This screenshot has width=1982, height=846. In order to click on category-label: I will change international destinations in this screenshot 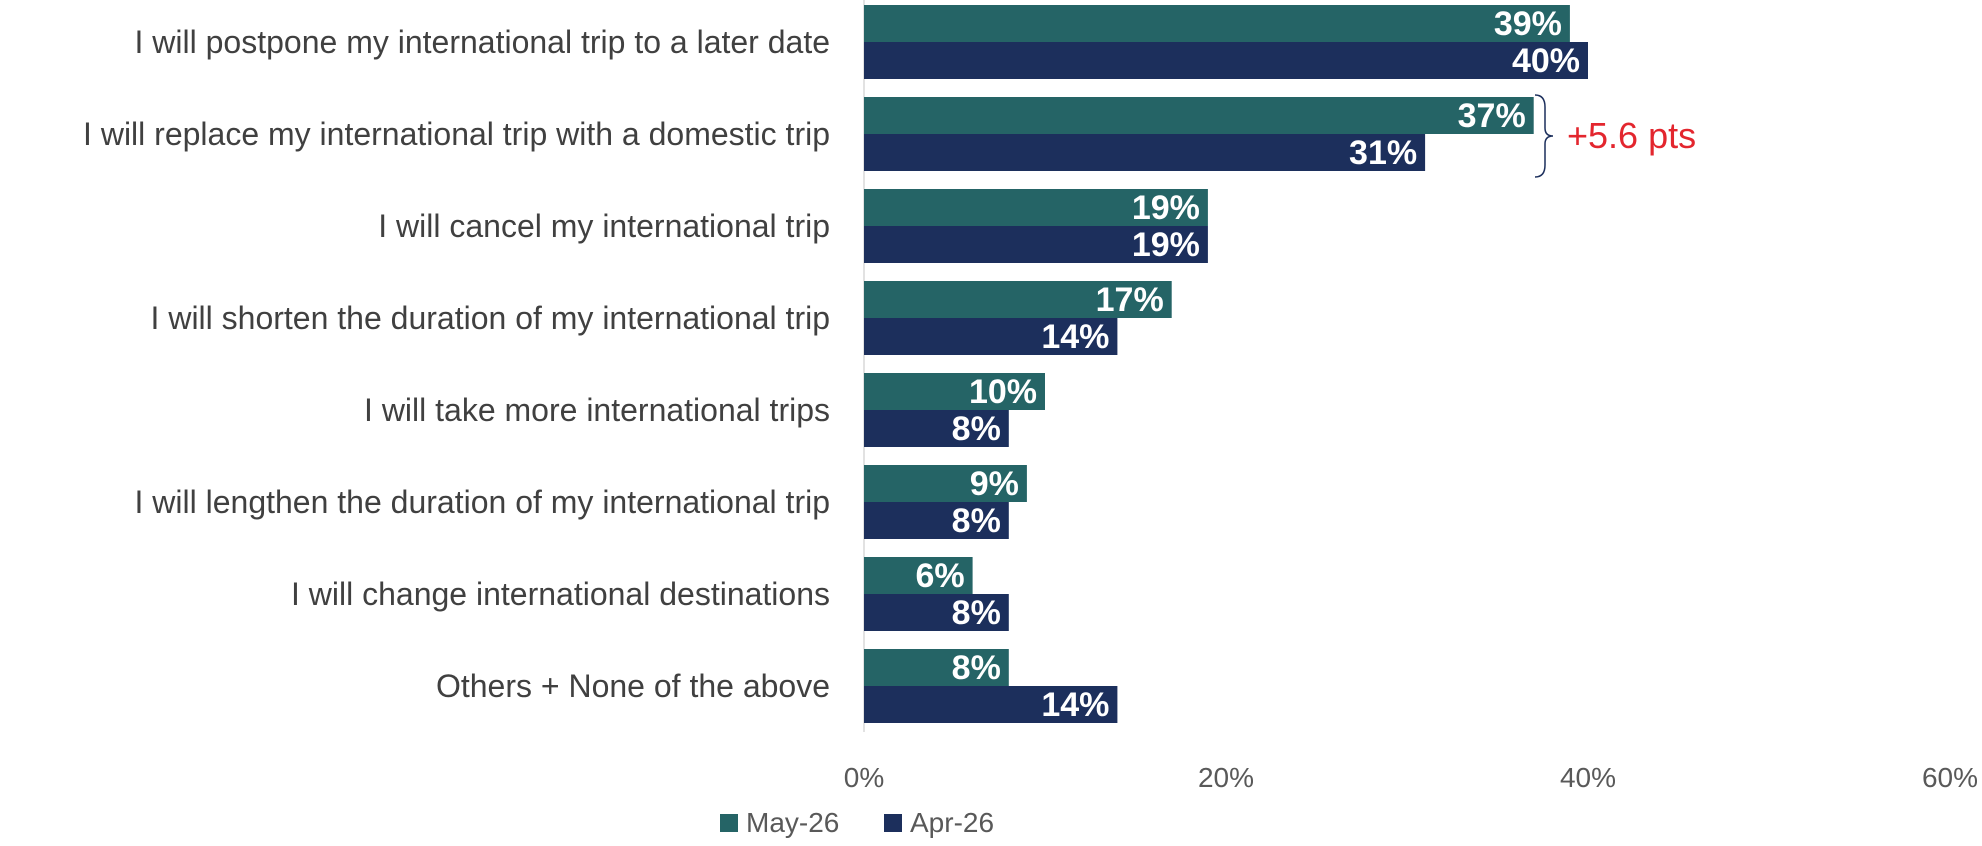, I will do `click(560, 594)`.